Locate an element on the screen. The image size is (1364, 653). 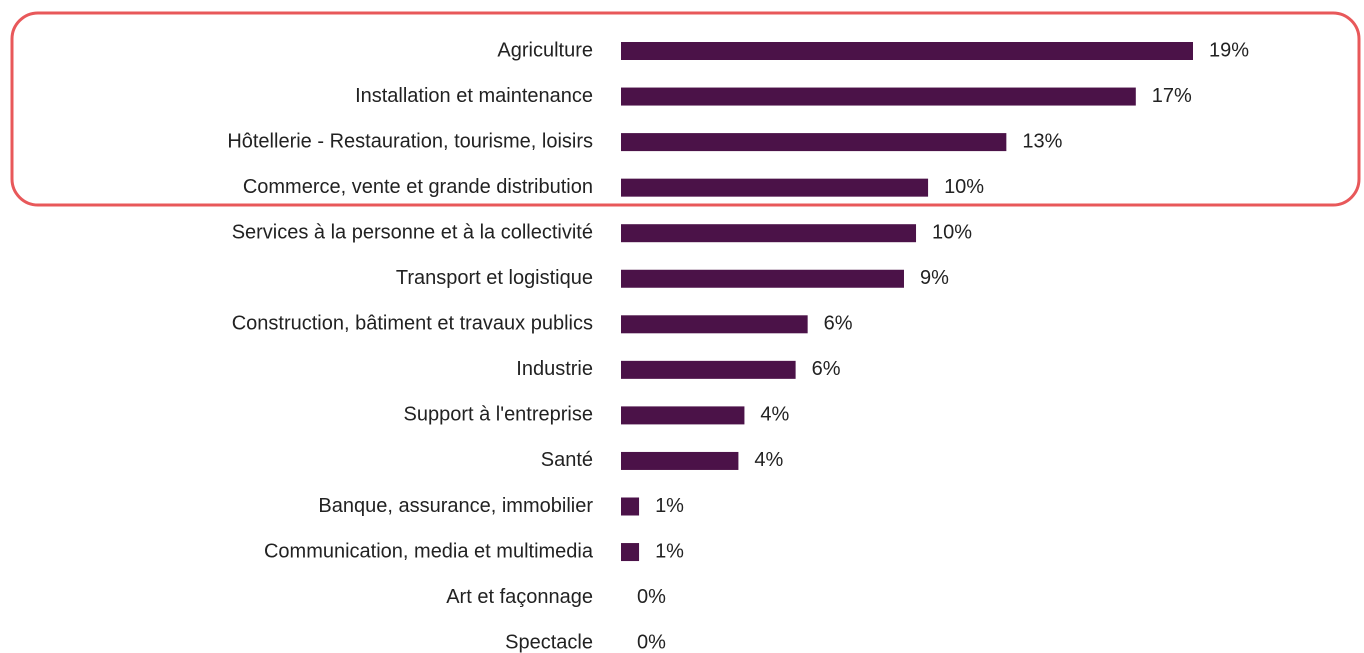
category-label: Support à l'entreprise is located at coordinates (498, 415).